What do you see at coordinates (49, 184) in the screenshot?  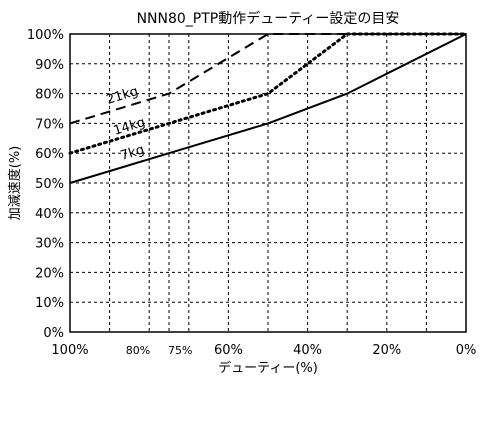 I see `y-tick-label: 50%` at bounding box center [49, 184].